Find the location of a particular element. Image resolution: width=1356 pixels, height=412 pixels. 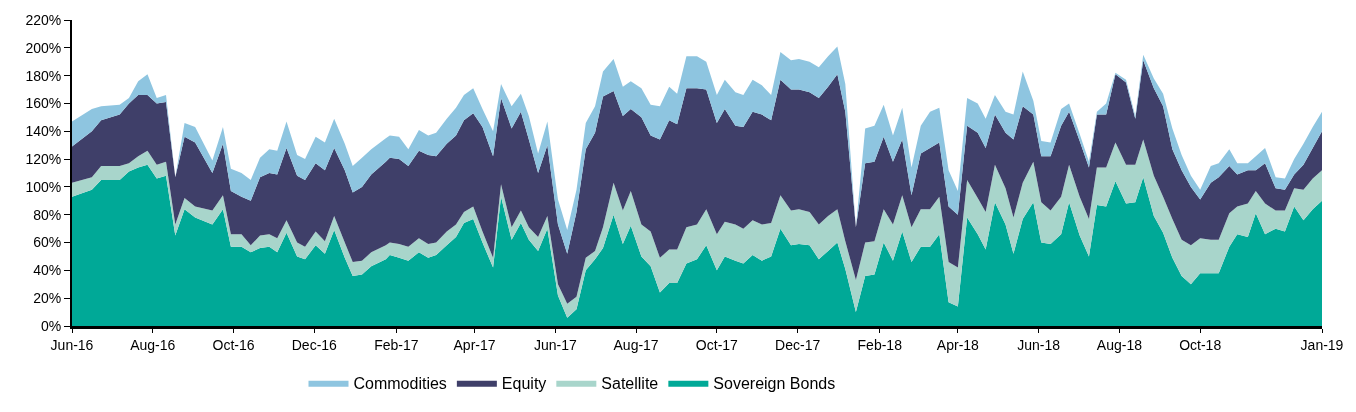

x-tick-label: Apr-18 is located at coordinates (958, 344).